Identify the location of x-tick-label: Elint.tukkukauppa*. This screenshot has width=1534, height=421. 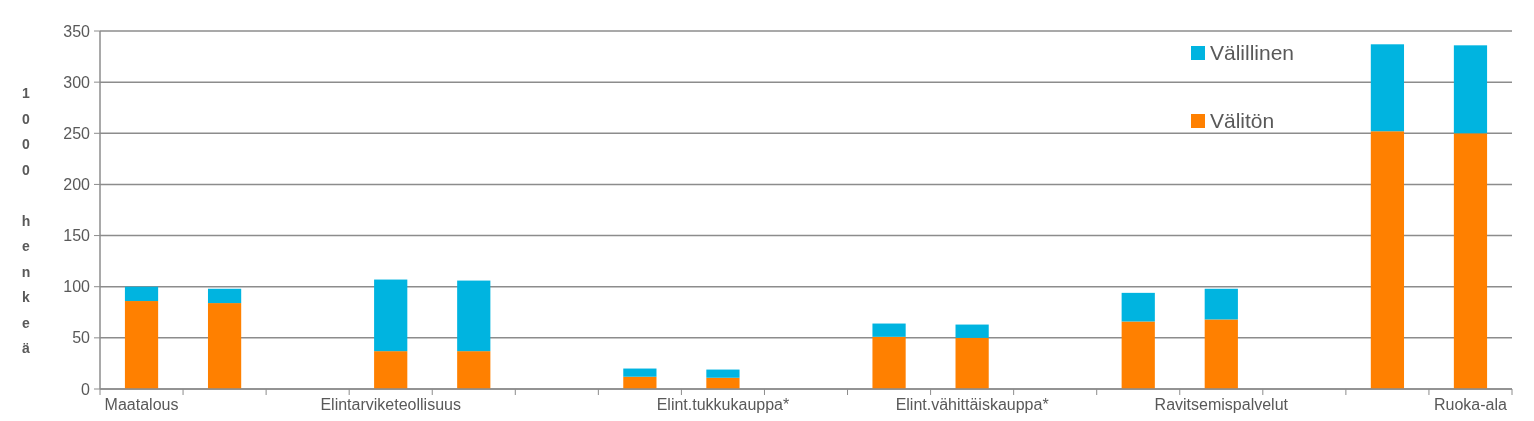
(723, 404).